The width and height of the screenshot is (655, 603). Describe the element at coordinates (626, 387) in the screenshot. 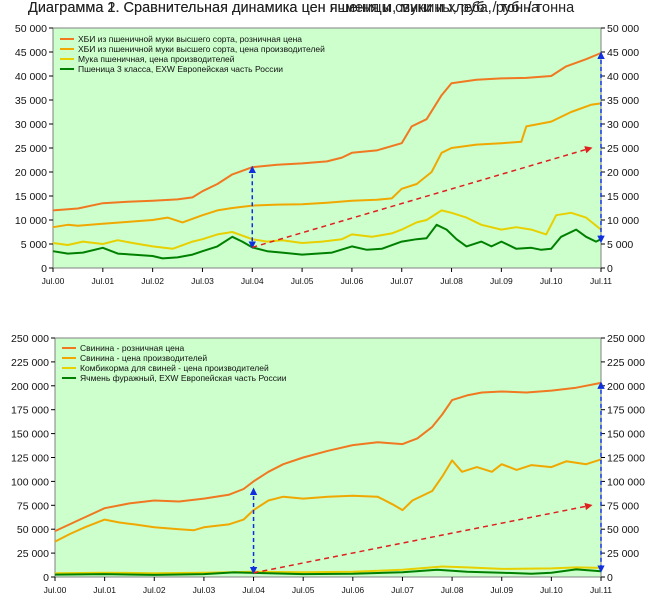

I see `chart2-y-tick-label-right: 200 000` at that location.